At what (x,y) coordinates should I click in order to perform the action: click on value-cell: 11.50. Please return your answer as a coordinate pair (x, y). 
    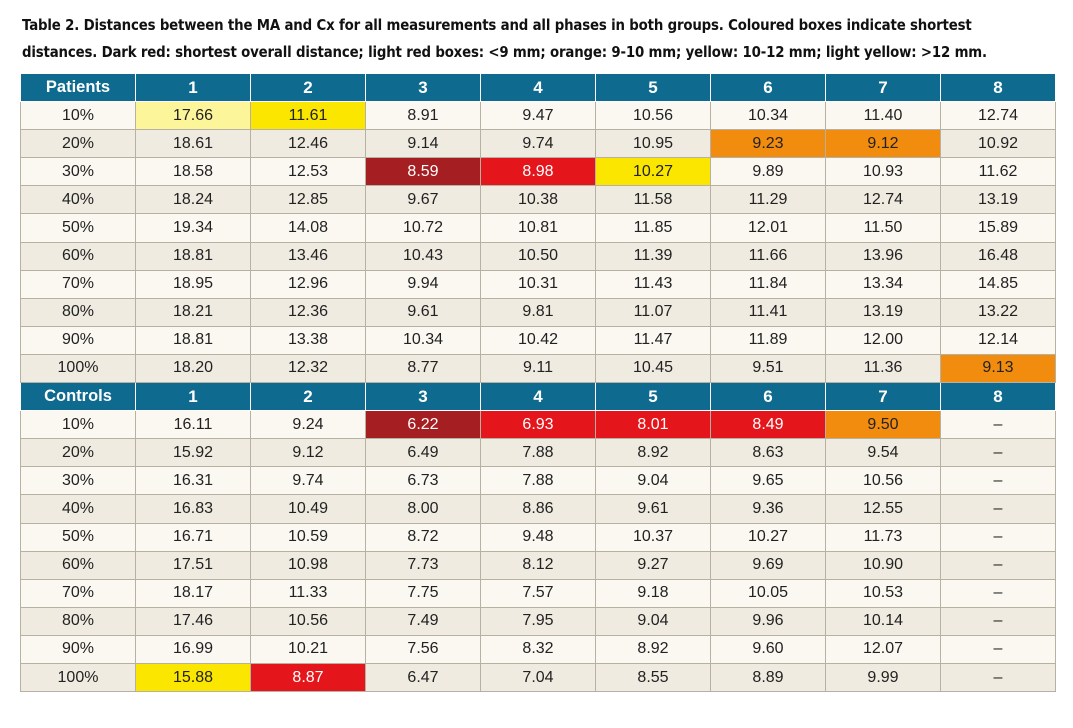
    Looking at the image, I should click on (883, 228).